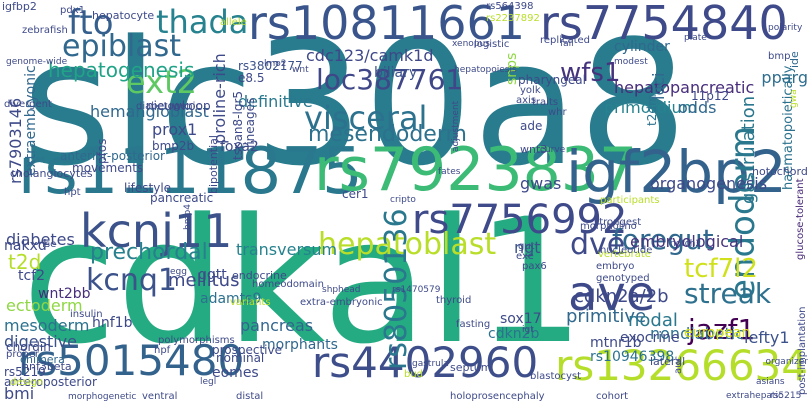  I want to click on word-vertebrate: vertebrate, so click(624, 254).